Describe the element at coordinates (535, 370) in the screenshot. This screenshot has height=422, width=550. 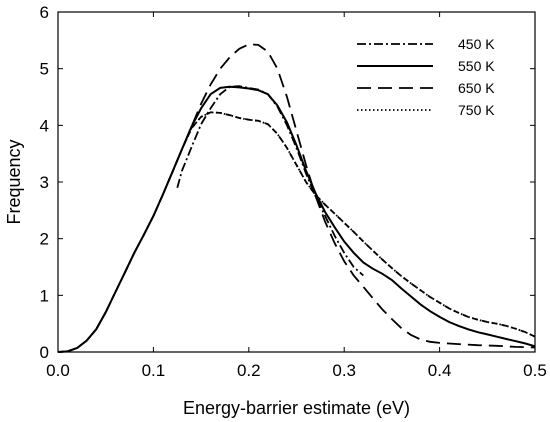
I see `x-tick-label-5: 0.5` at that location.